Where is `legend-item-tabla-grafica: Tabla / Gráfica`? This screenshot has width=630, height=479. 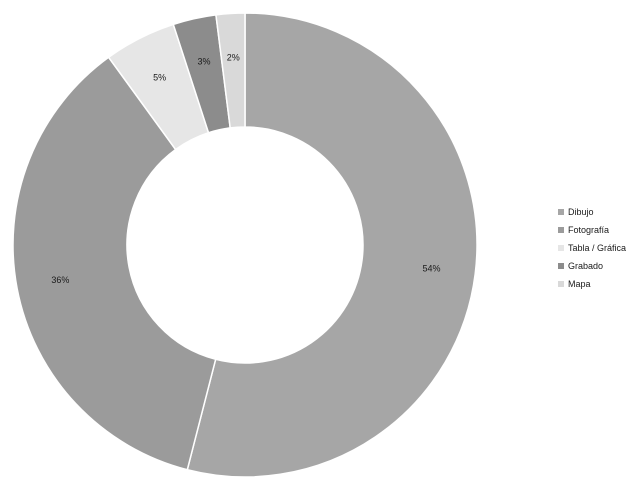
legend-item-tabla-grafica: Tabla / Gráfica is located at coordinates (593, 248).